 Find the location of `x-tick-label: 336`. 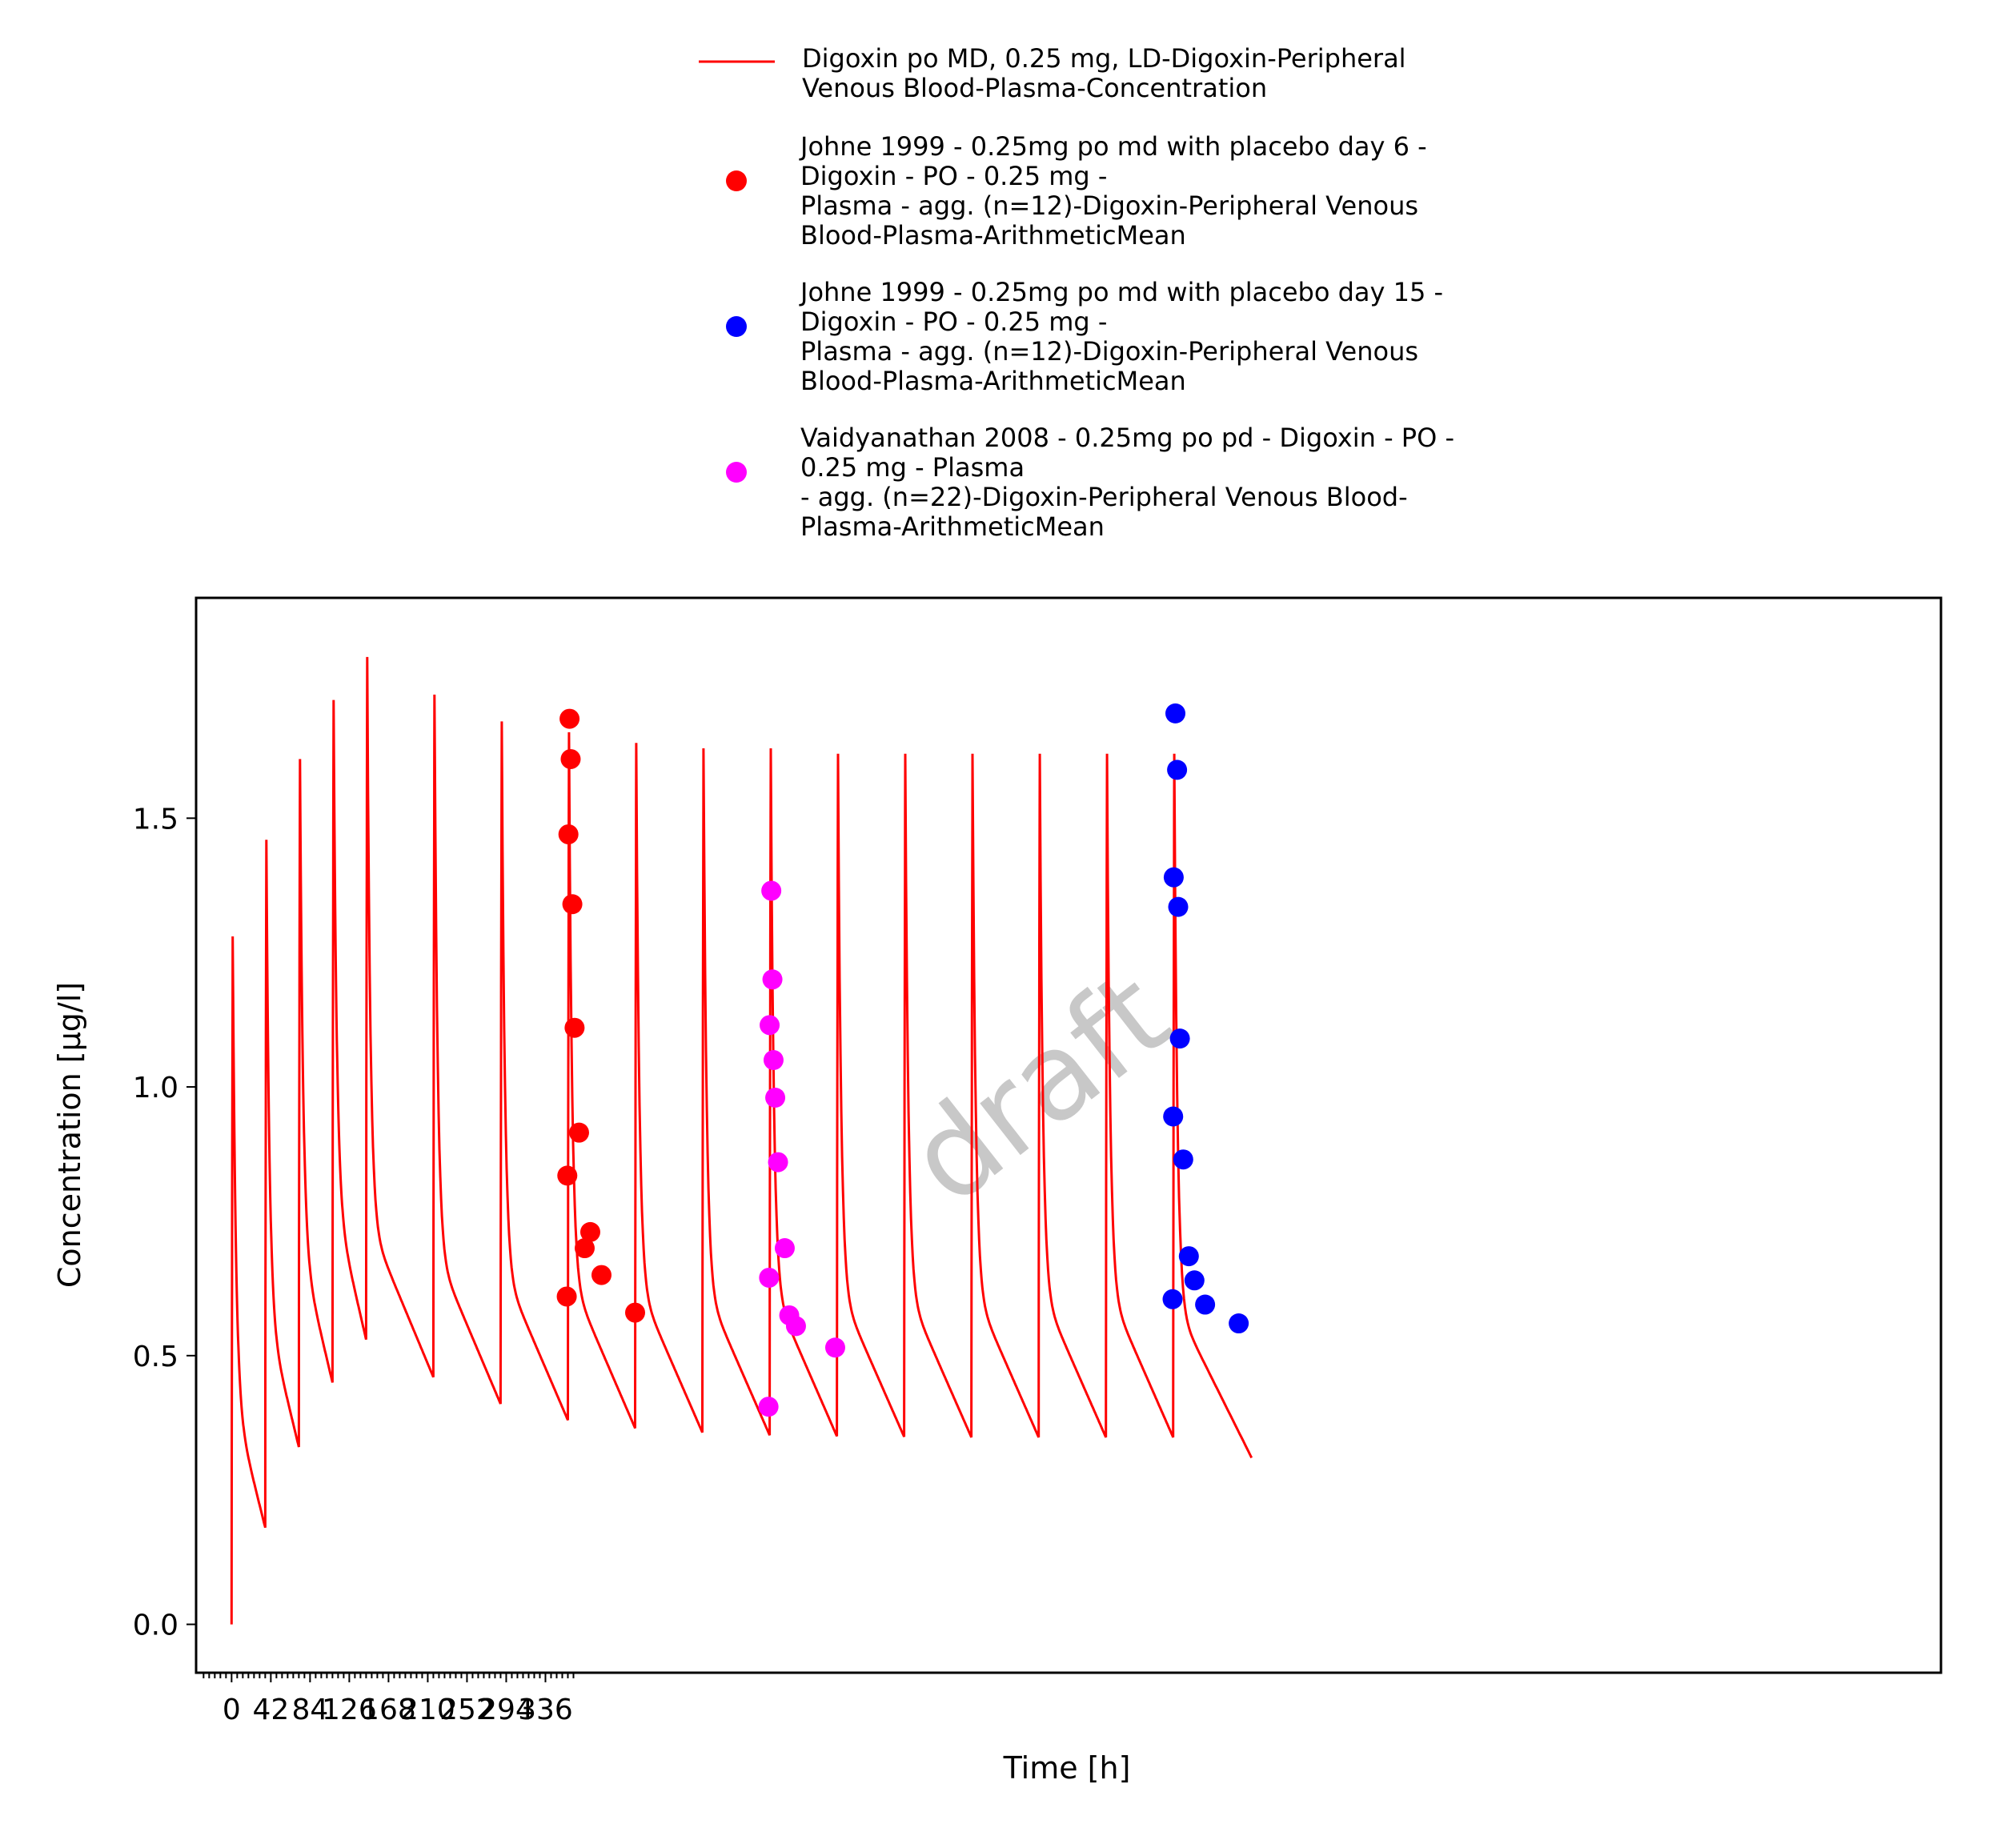

x-tick-label: 336 is located at coordinates (545, 1710).